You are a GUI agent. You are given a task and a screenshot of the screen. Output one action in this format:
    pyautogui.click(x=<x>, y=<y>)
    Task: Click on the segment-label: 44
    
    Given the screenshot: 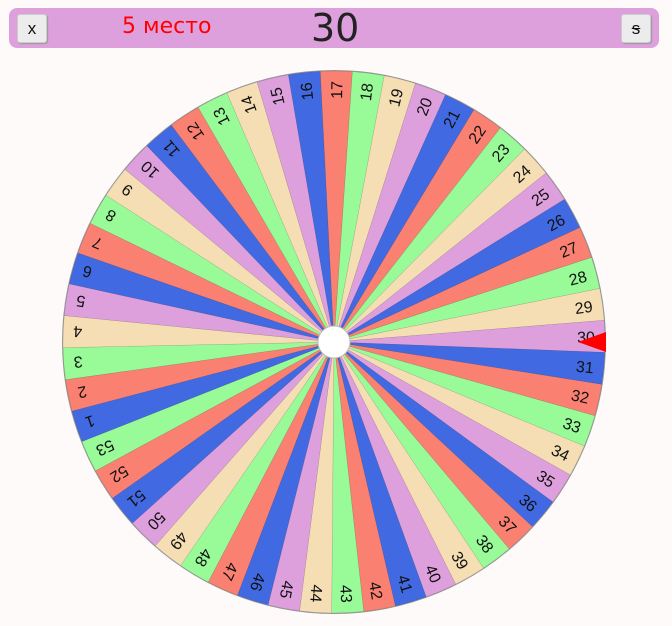 What is the action you would take?
    pyautogui.click(x=315, y=593)
    